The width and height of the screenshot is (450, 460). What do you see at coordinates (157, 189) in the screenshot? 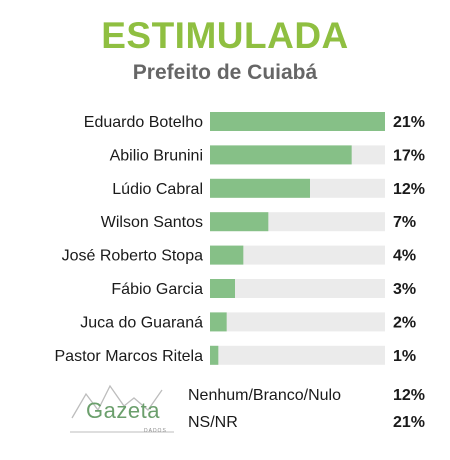
I see `category-label: Lúdio Cabral` at bounding box center [157, 189].